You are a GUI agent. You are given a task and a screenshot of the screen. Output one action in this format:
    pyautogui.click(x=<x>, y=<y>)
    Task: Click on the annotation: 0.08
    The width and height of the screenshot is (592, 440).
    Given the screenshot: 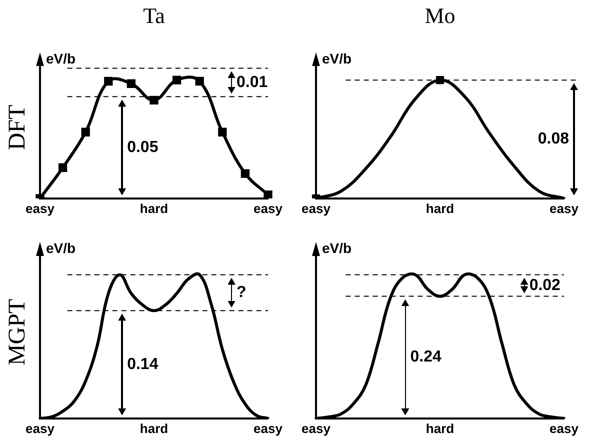 What is the action you would take?
    pyautogui.click(x=554, y=139)
    